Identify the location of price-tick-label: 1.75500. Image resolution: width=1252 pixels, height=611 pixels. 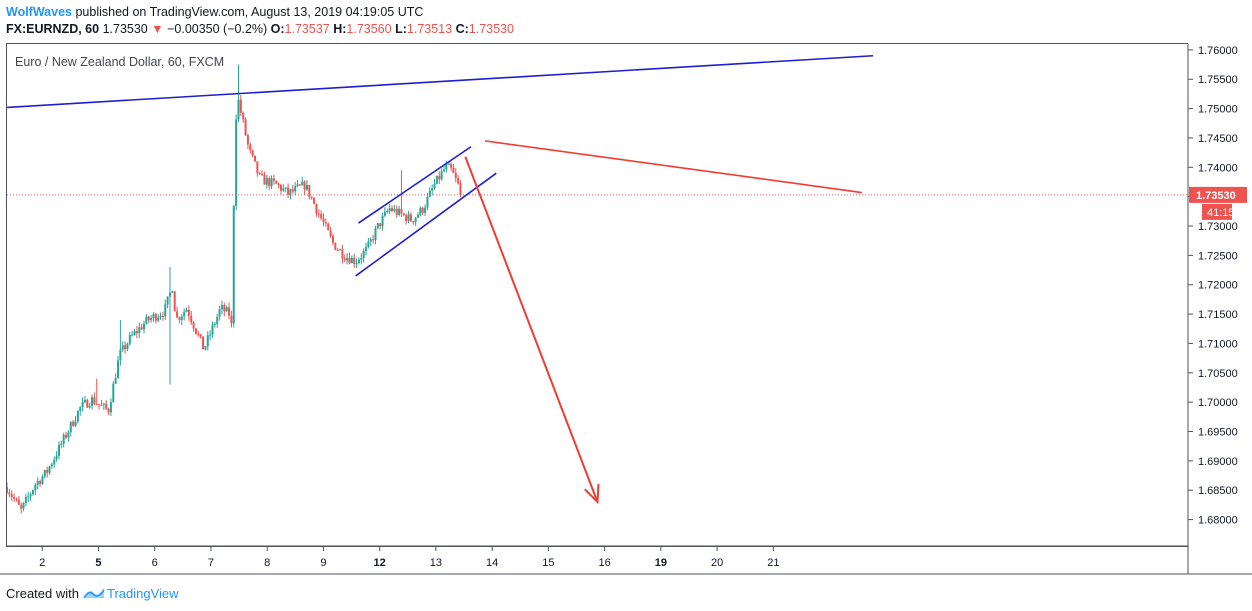
(1218, 80).